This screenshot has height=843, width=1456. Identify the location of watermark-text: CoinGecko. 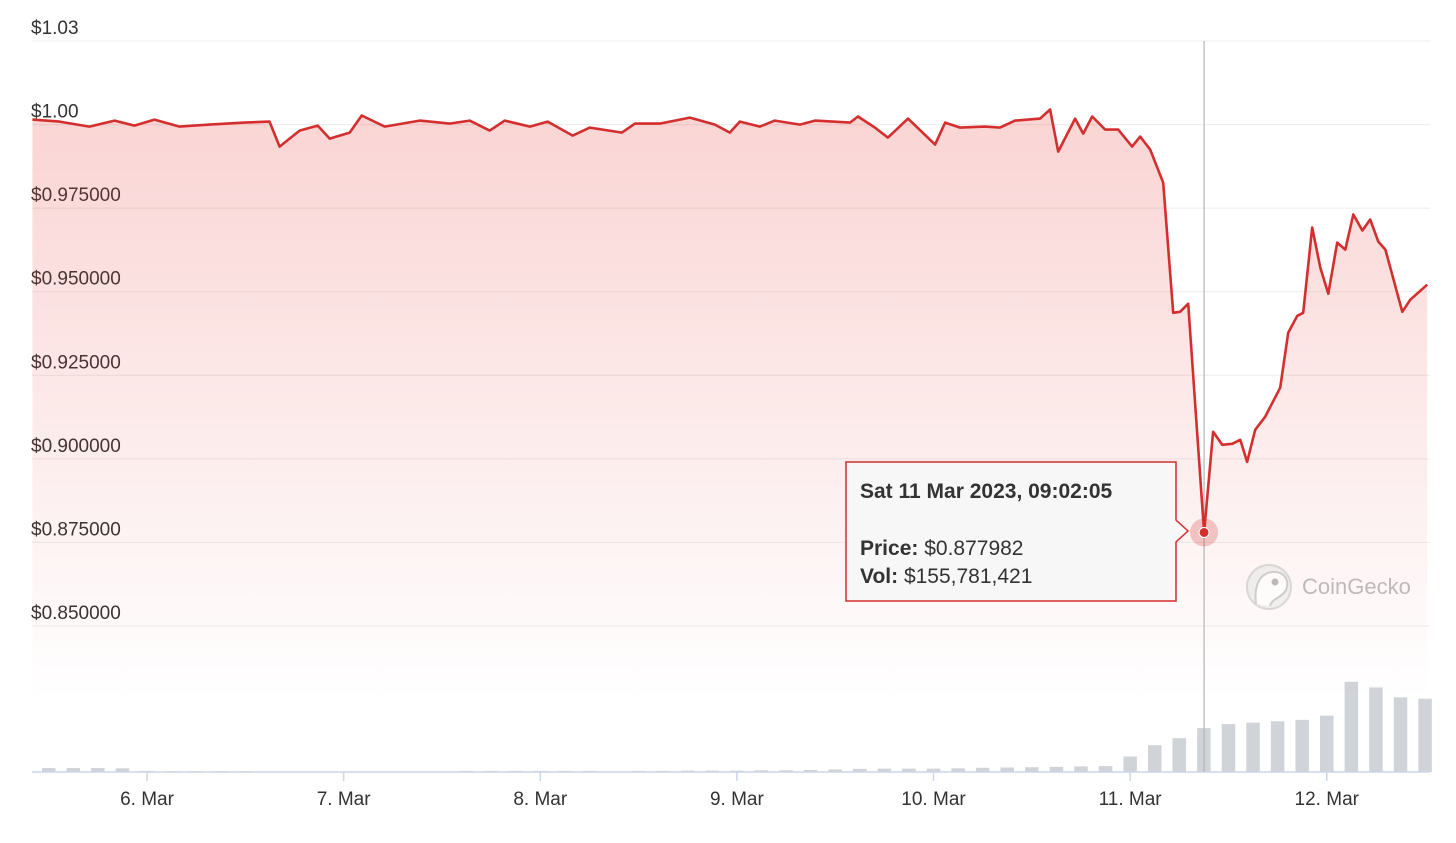
(1356, 586).